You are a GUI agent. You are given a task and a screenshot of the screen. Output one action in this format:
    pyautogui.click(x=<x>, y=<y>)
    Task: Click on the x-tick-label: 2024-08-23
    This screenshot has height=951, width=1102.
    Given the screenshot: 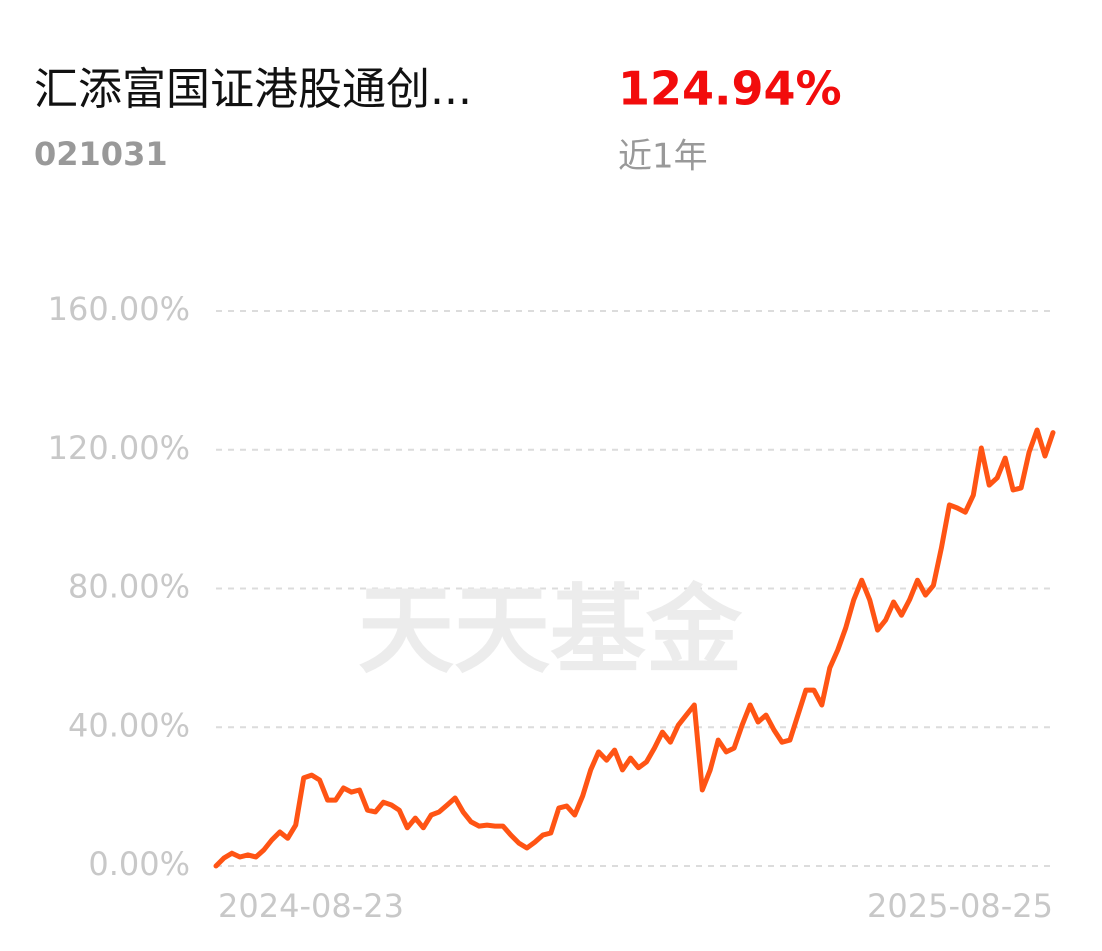 What is the action you would take?
    pyautogui.click(x=311, y=906)
    